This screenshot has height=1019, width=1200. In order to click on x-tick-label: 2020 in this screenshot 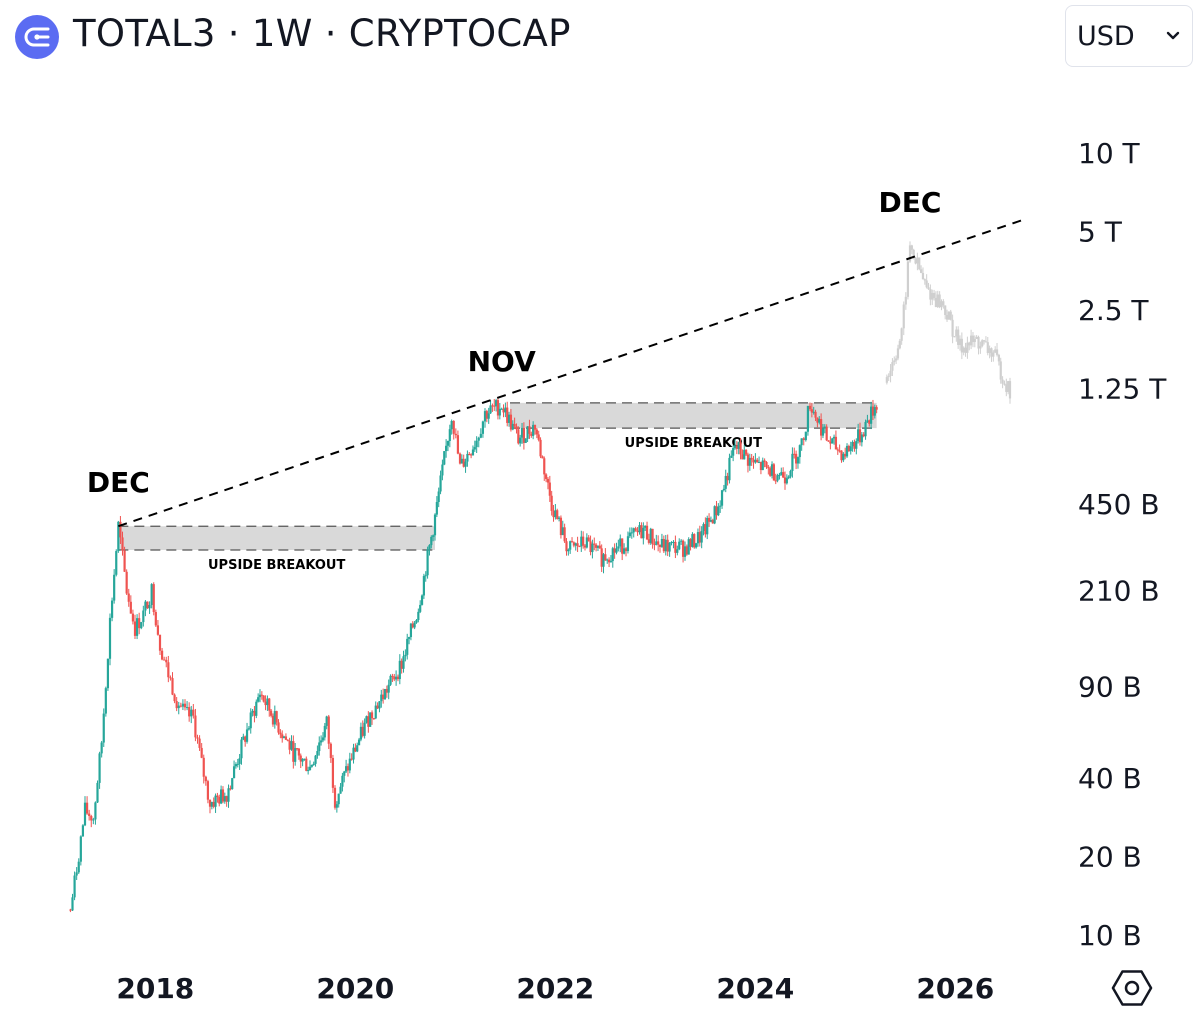, I will do `click(355, 988)`.